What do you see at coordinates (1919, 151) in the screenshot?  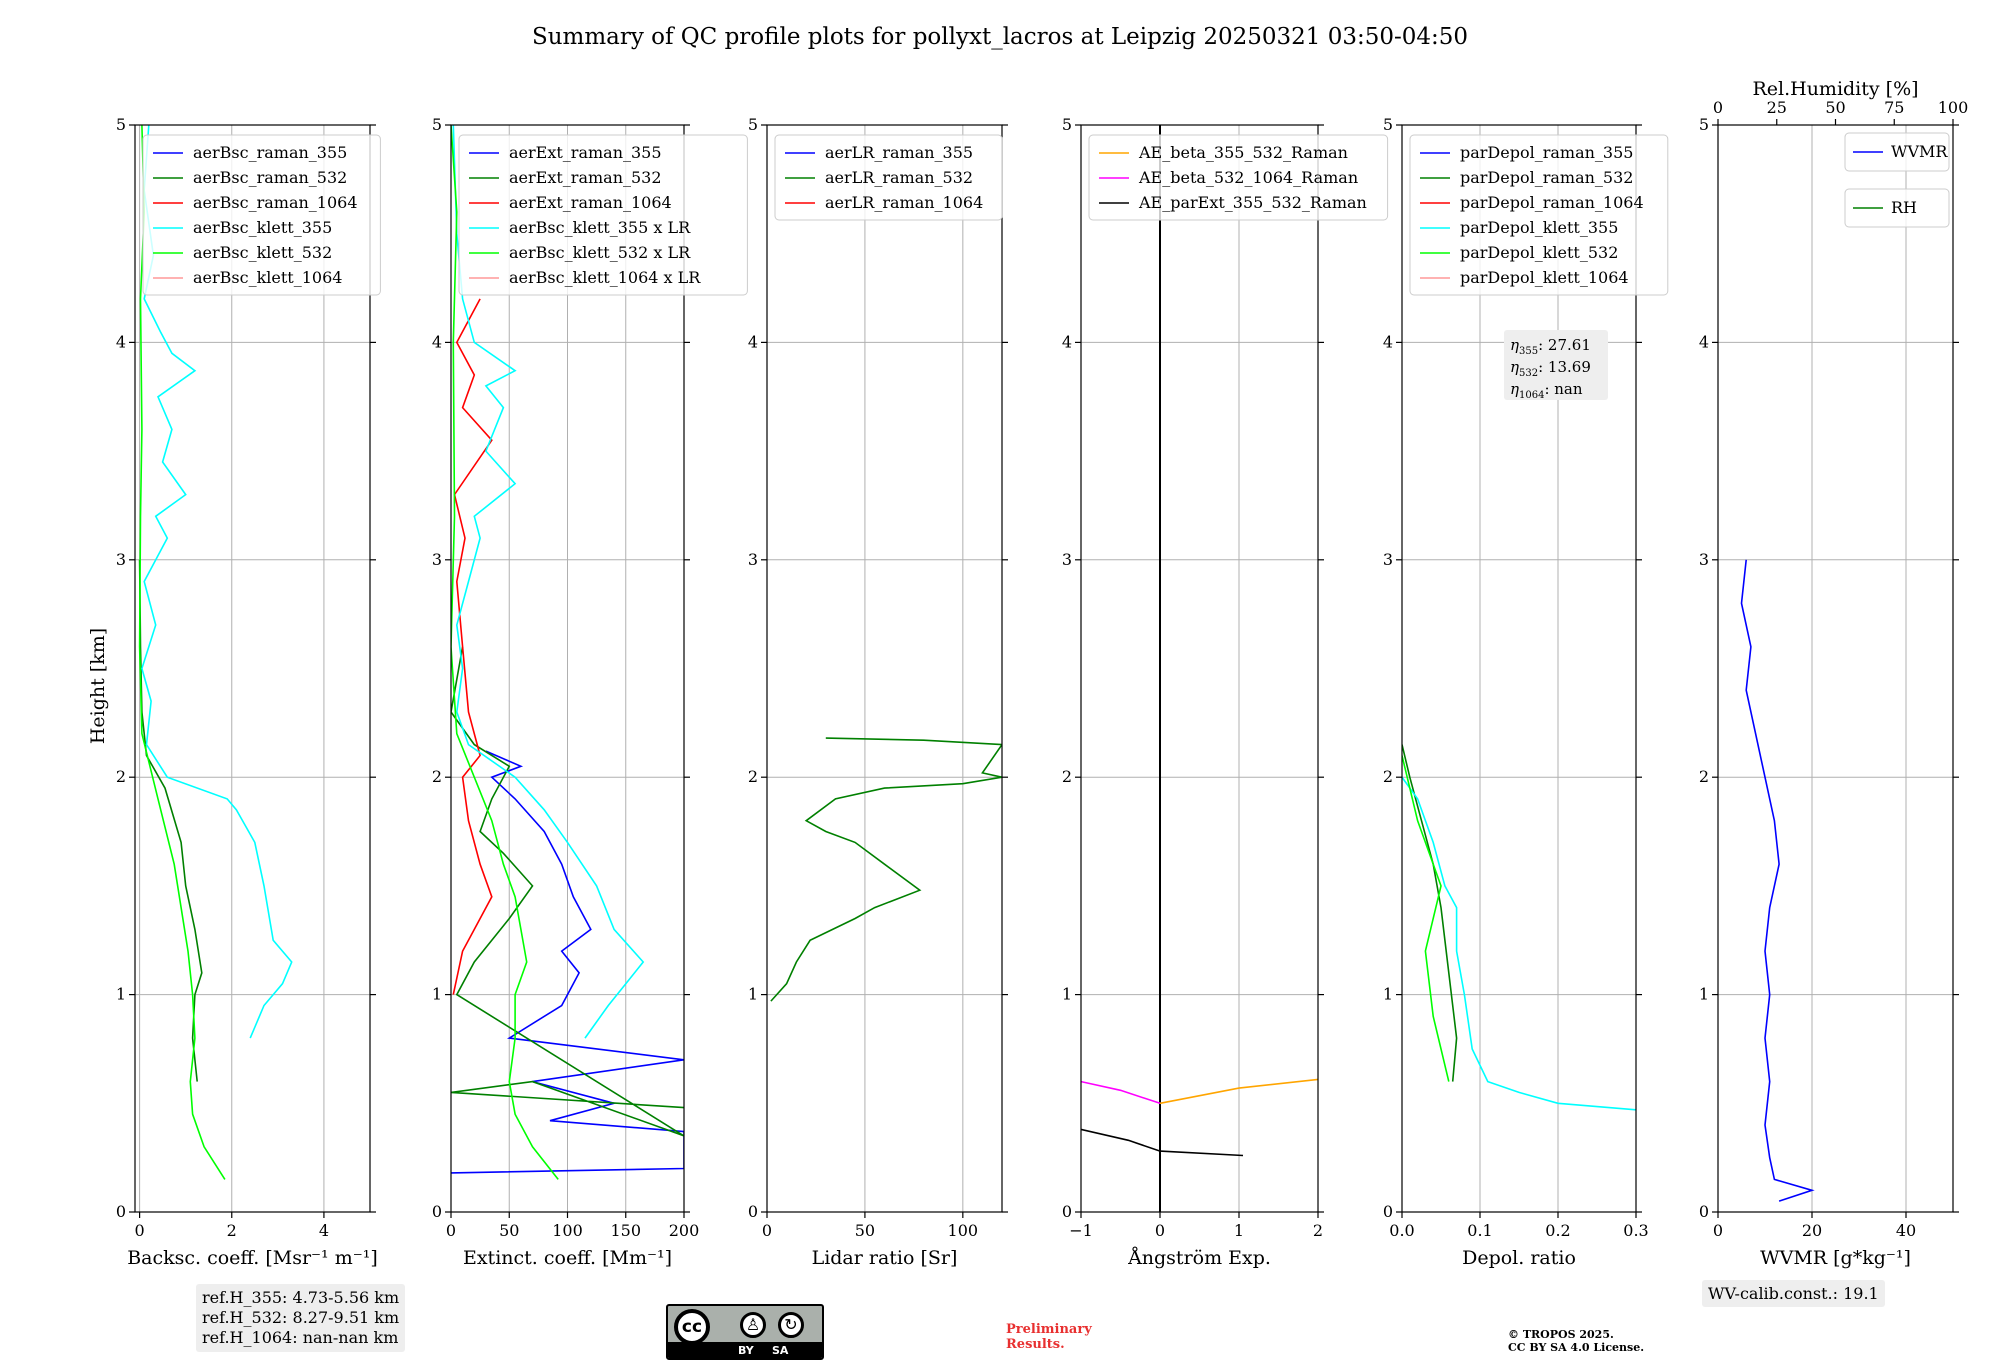 I see `legend-label: WVMR` at bounding box center [1919, 151].